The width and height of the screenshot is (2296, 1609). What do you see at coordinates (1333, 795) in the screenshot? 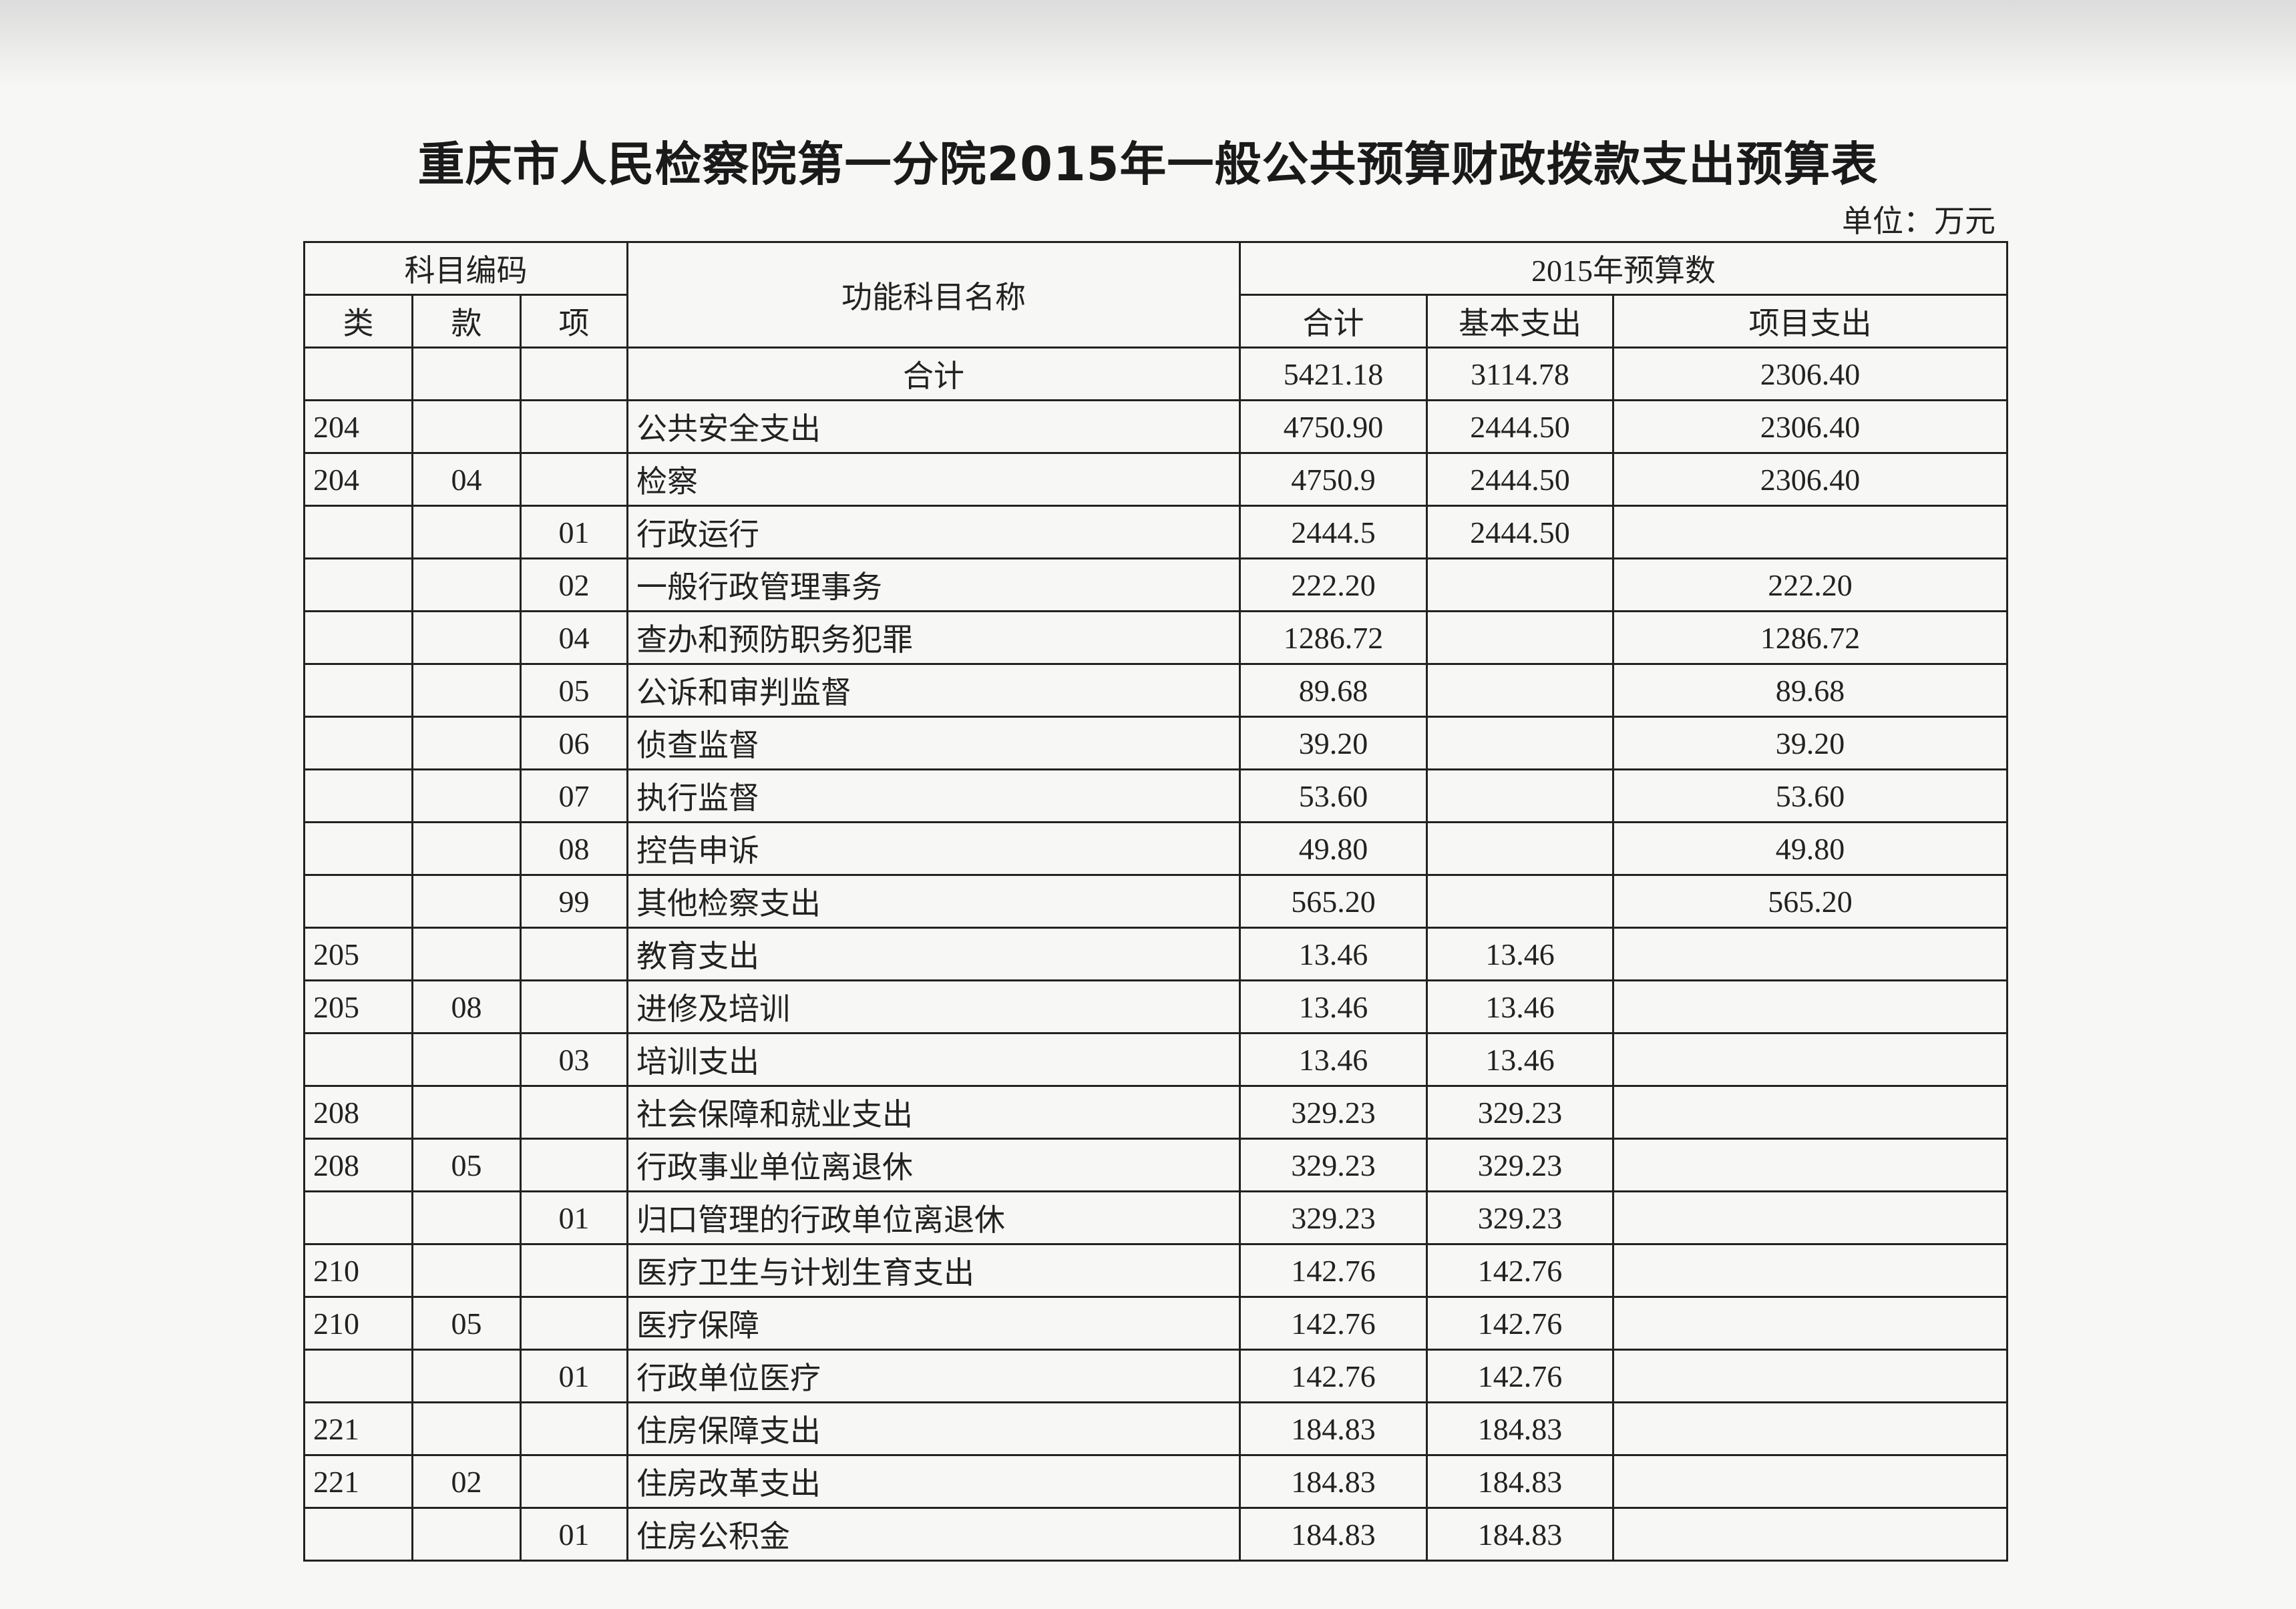
I see `cell-total: 53.60` at bounding box center [1333, 795].